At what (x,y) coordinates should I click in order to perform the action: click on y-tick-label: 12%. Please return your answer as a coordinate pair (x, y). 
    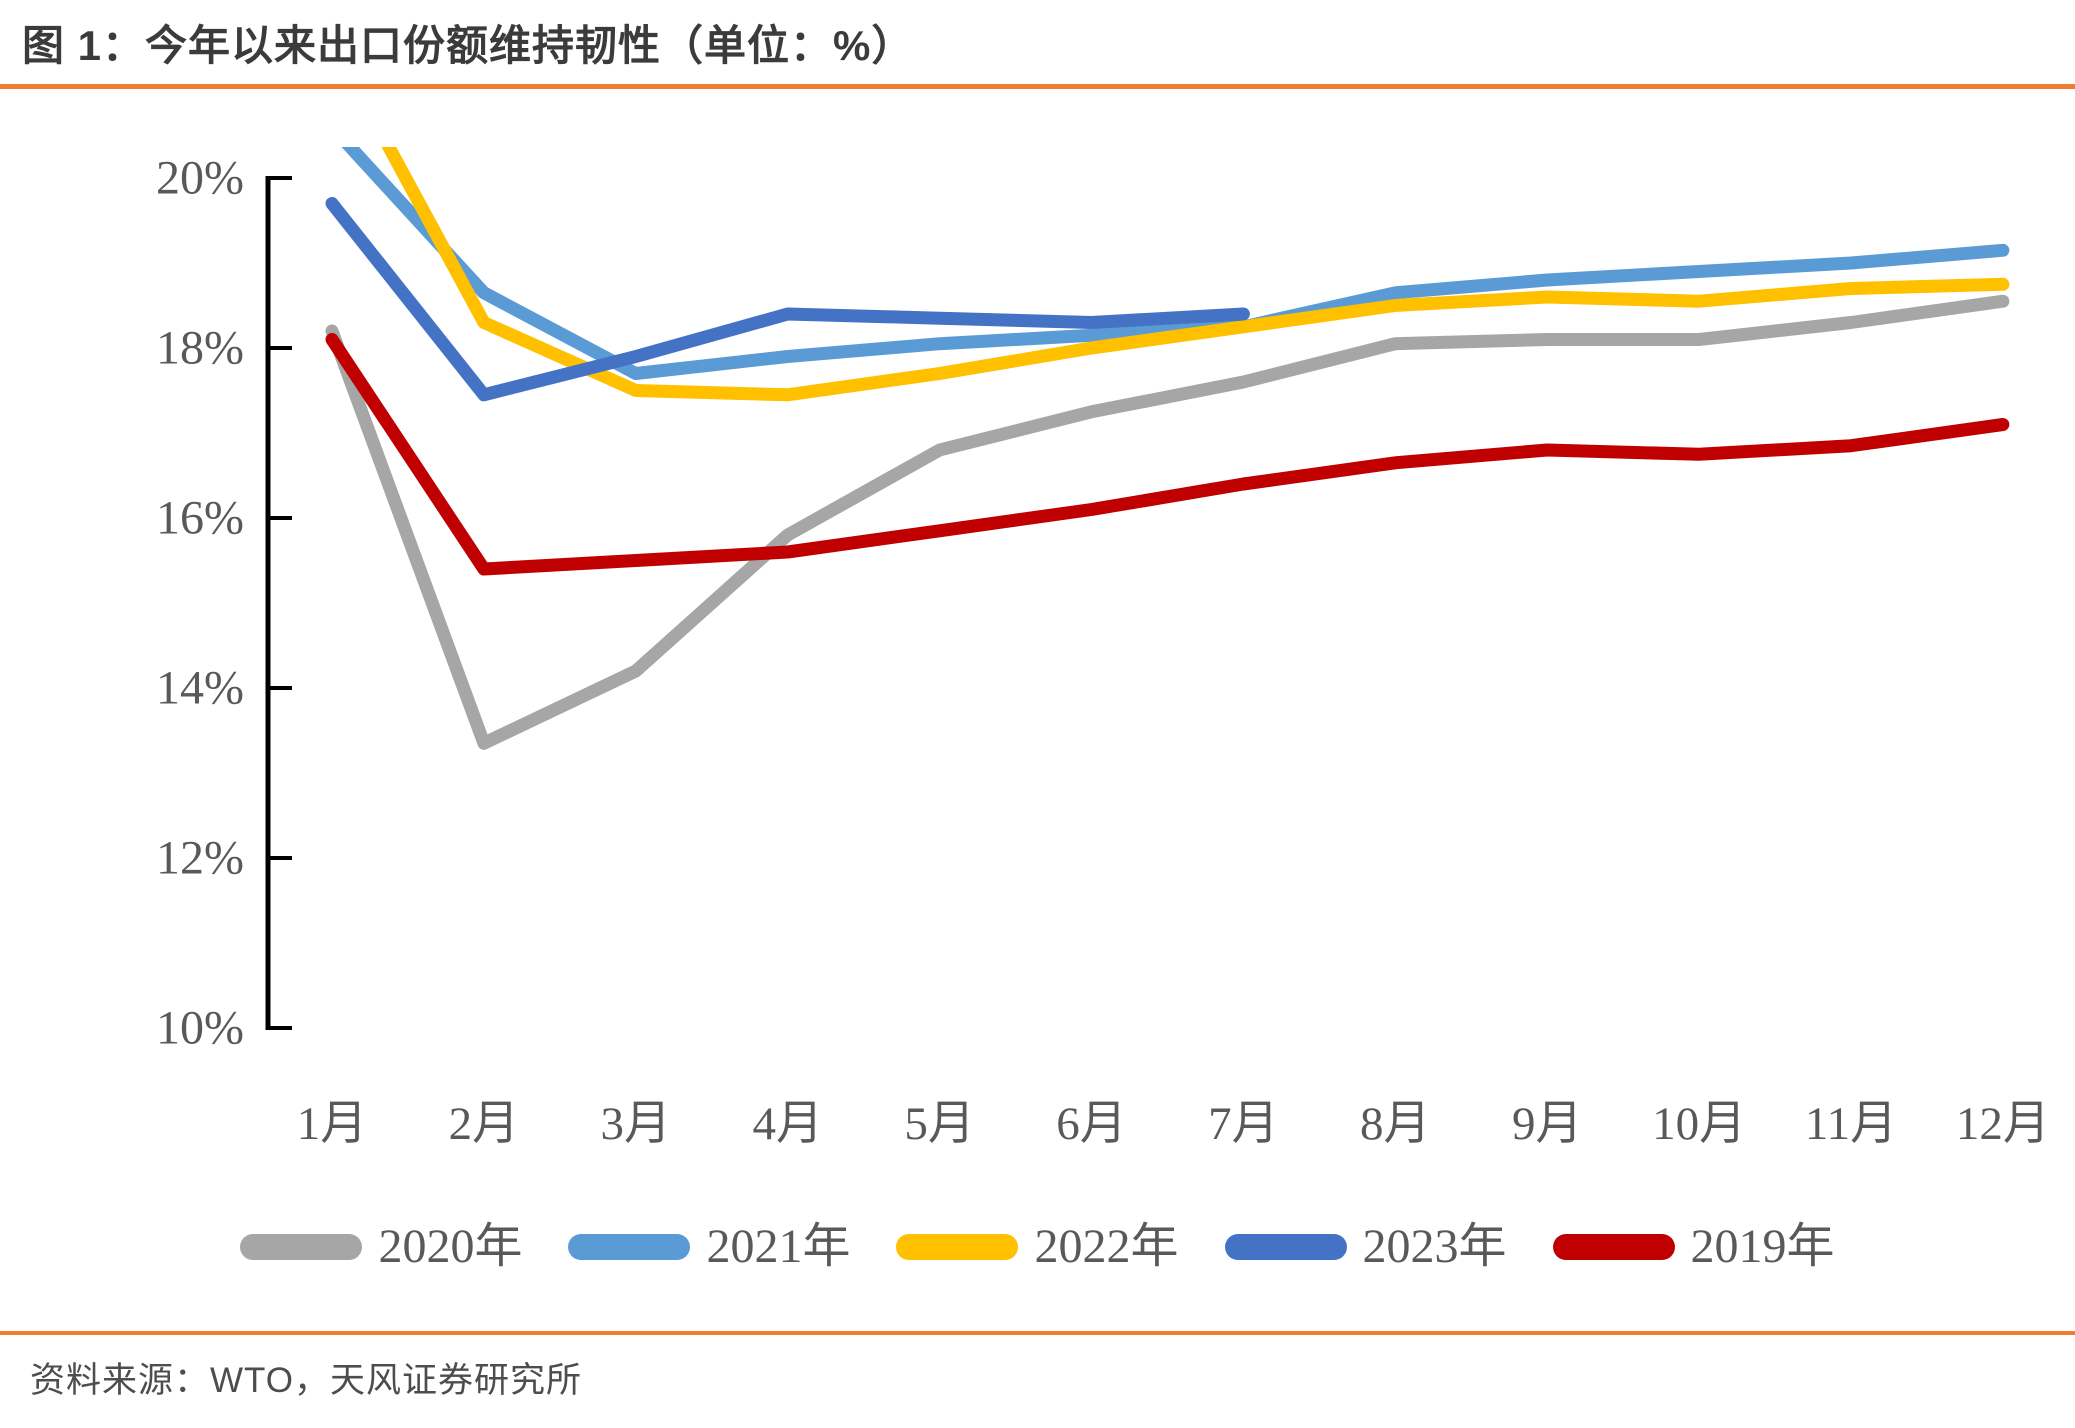
    Looking at the image, I should click on (200, 858).